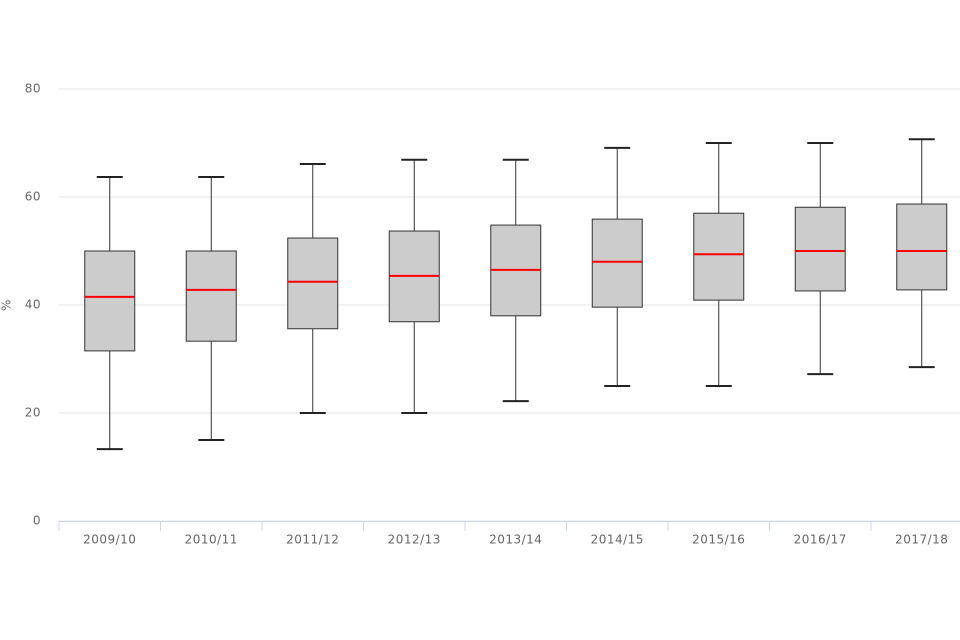  I want to click on x-tick-label: 2012/13, so click(414, 540).